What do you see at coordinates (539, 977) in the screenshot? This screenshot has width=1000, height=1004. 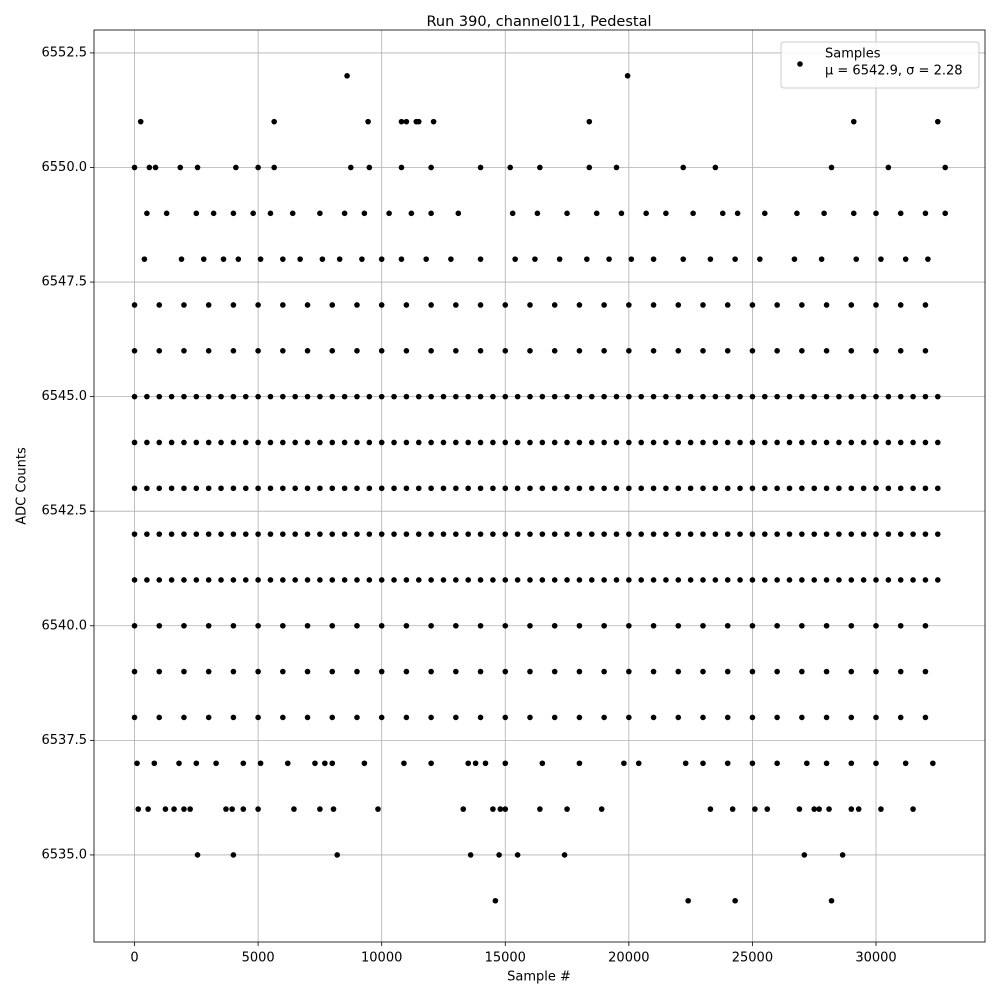 I see `x-axis-label: Sample #` at bounding box center [539, 977].